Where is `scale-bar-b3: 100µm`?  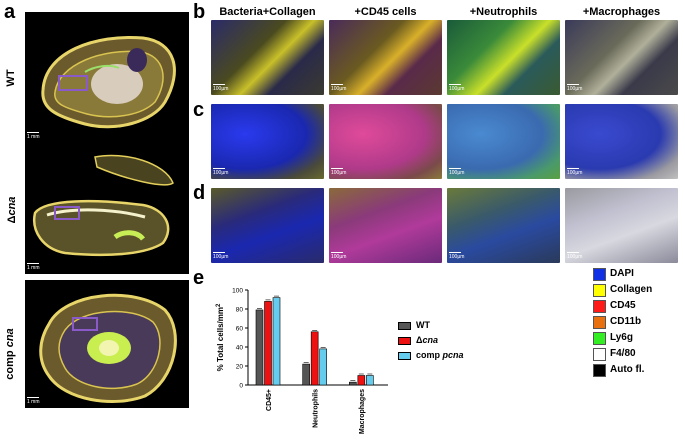
scale-bar-b3: 100µm is located at coordinates (457, 89).